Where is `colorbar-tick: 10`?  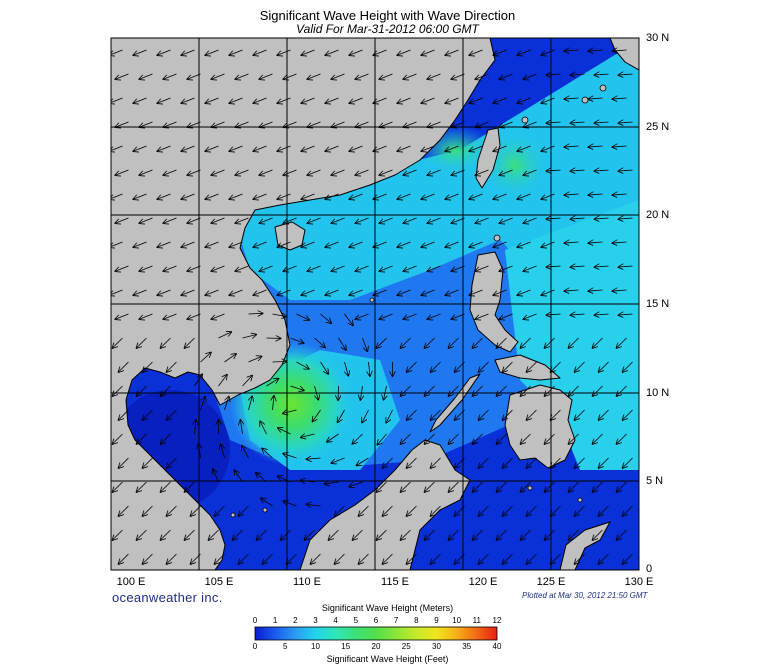
colorbar-tick: 10 is located at coordinates (315, 646).